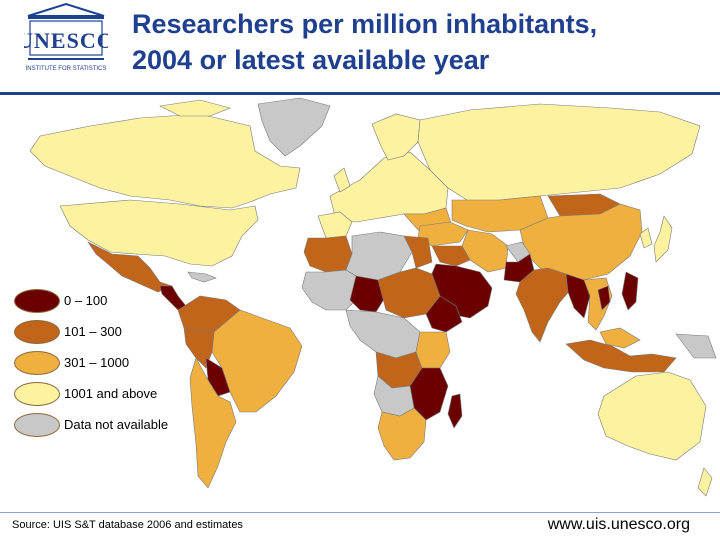 This screenshot has width=720, height=540. I want to click on greenland, so click(294, 127).